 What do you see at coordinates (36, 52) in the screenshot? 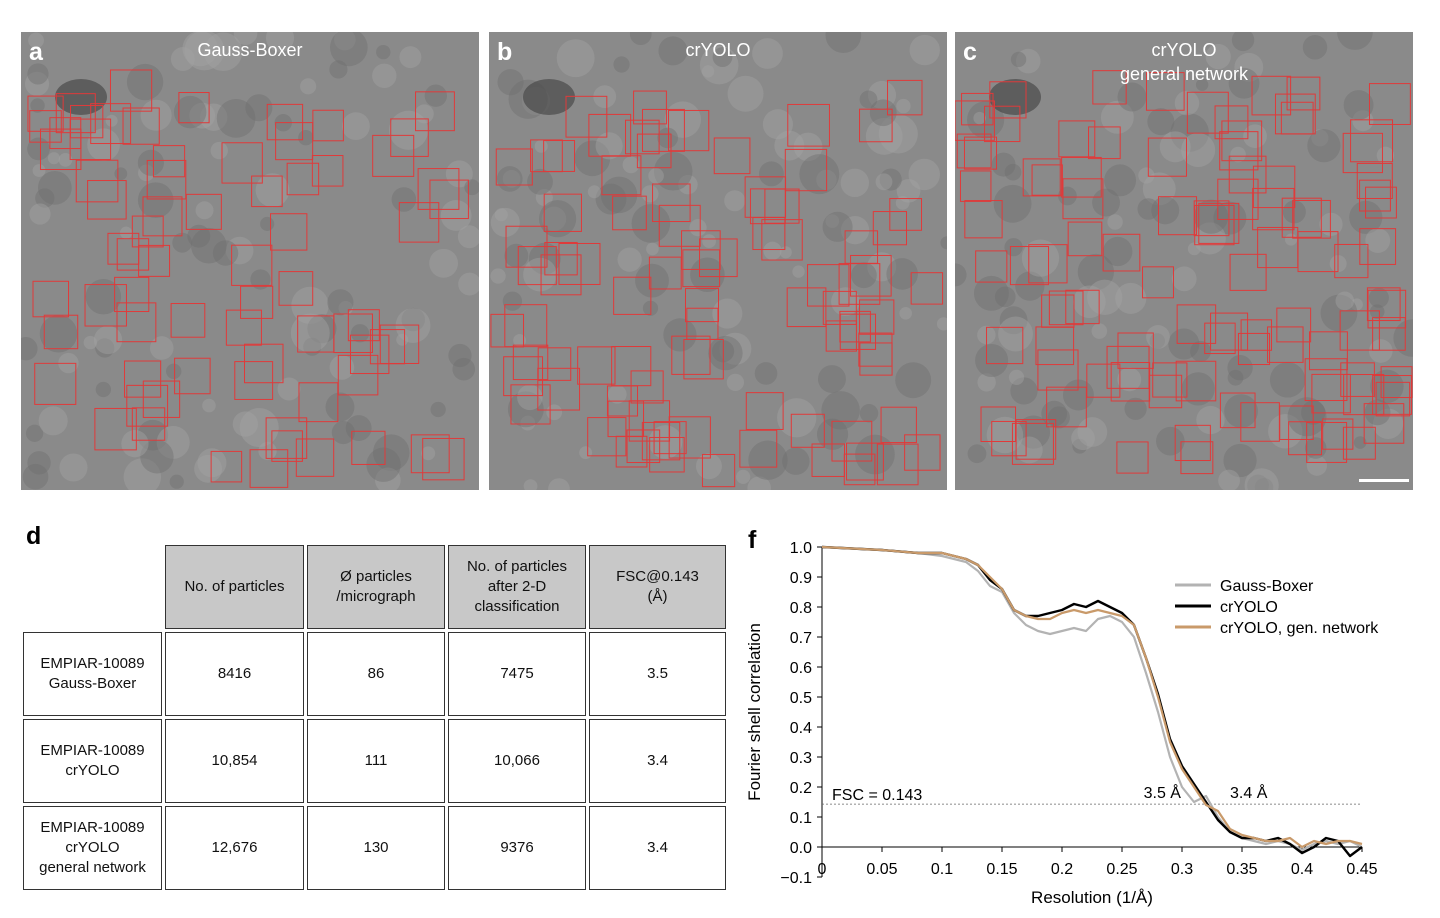
I see `panel-letter-a: a` at bounding box center [36, 52].